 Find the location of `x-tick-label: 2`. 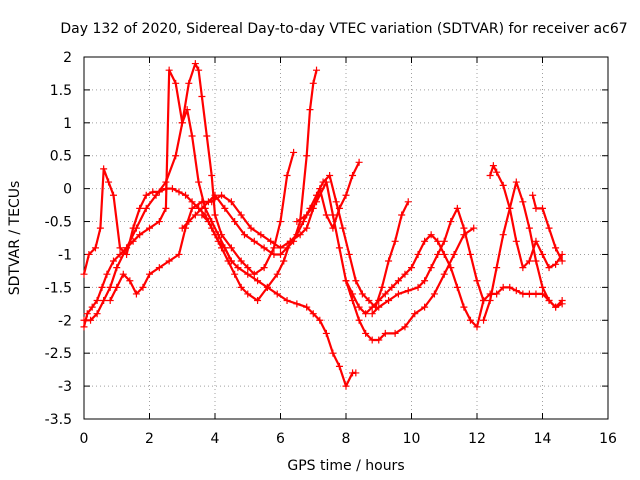

x-tick-label: 2 is located at coordinates (149, 439).